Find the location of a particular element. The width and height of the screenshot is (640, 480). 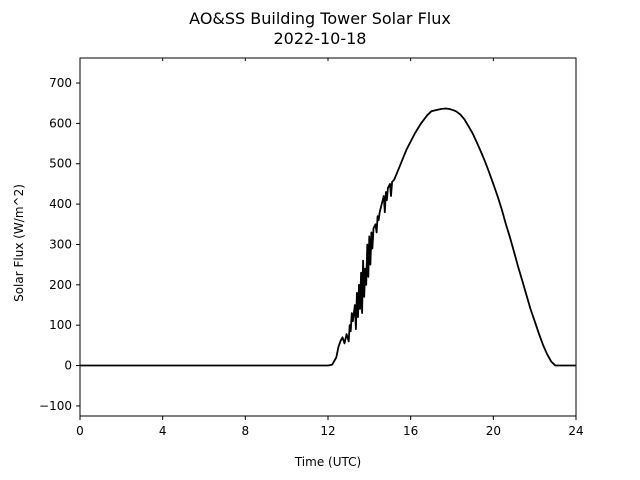

x-tick-label: 20 is located at coordinates (493, 431).